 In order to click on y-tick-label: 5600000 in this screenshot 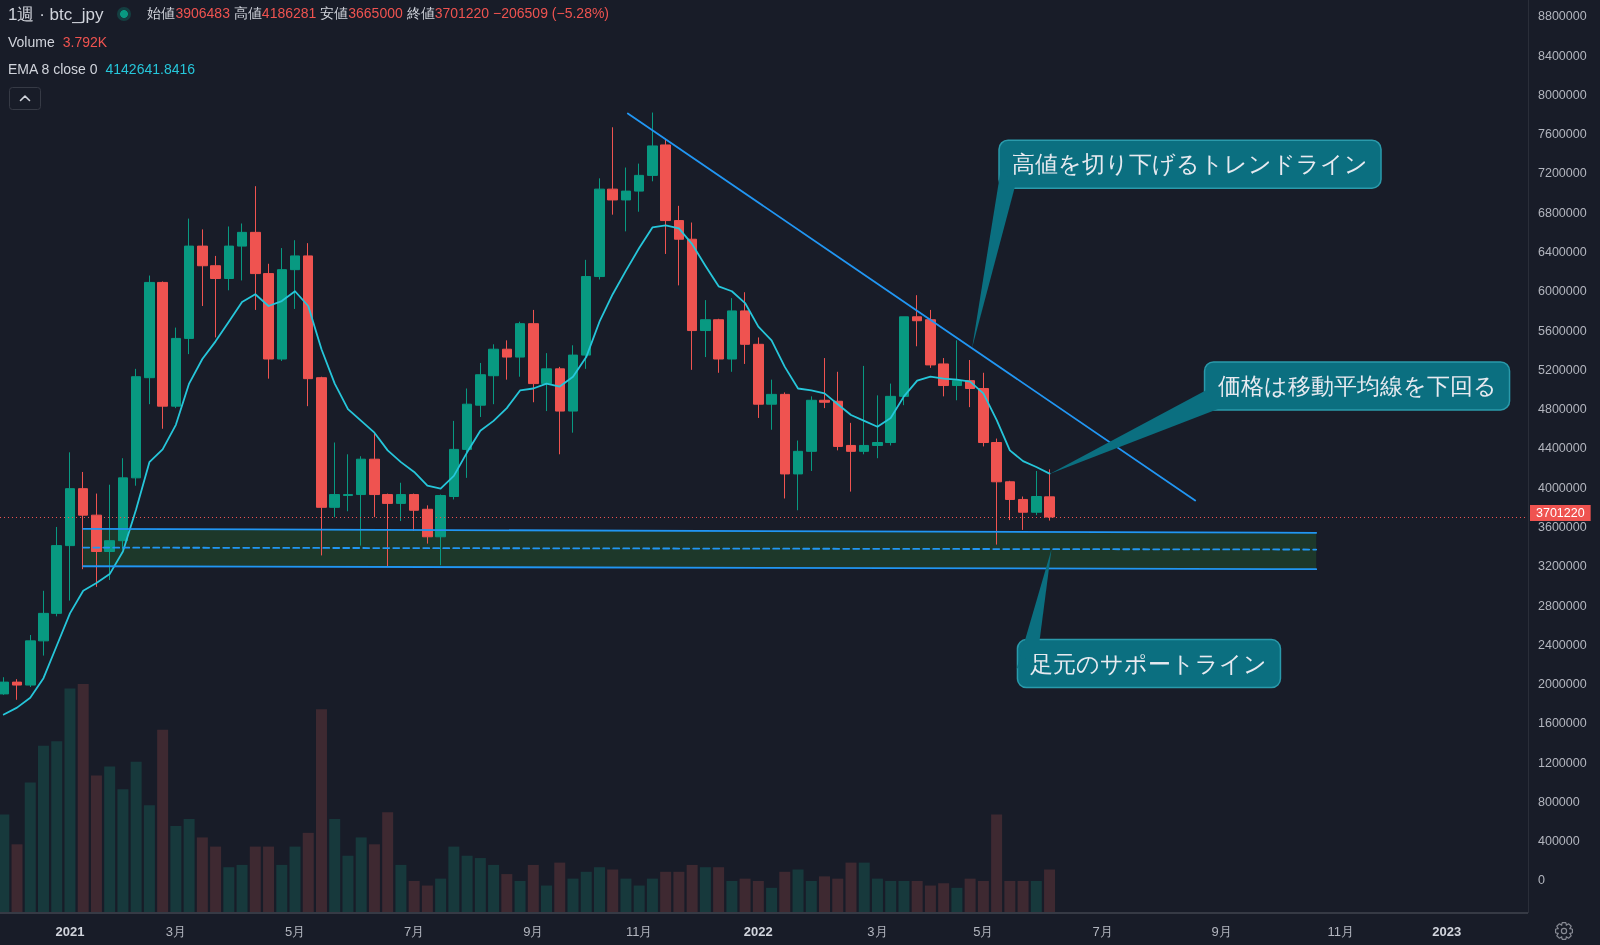, I will do `click(1562, 330)`.